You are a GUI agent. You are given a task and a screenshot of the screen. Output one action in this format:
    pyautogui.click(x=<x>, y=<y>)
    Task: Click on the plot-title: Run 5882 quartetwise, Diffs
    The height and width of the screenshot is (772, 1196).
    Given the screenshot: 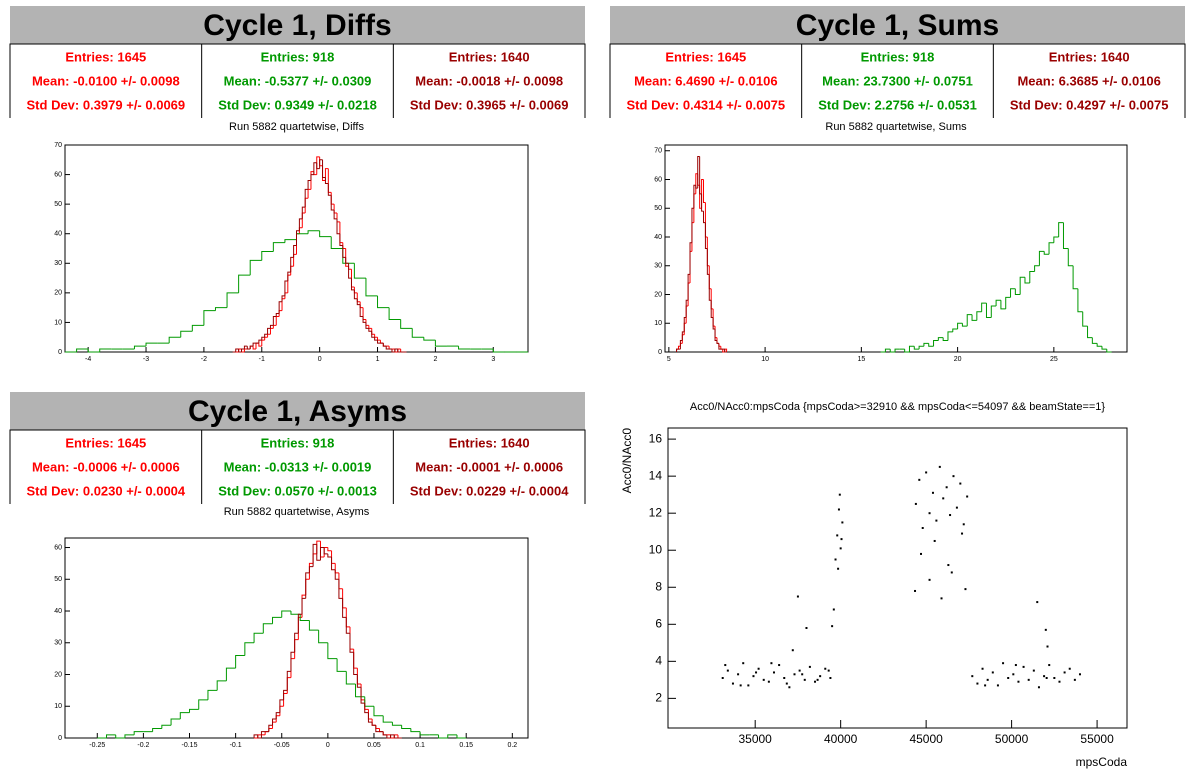 What is the action you would take?
    pyautogui.click(x=296, y=127)
    